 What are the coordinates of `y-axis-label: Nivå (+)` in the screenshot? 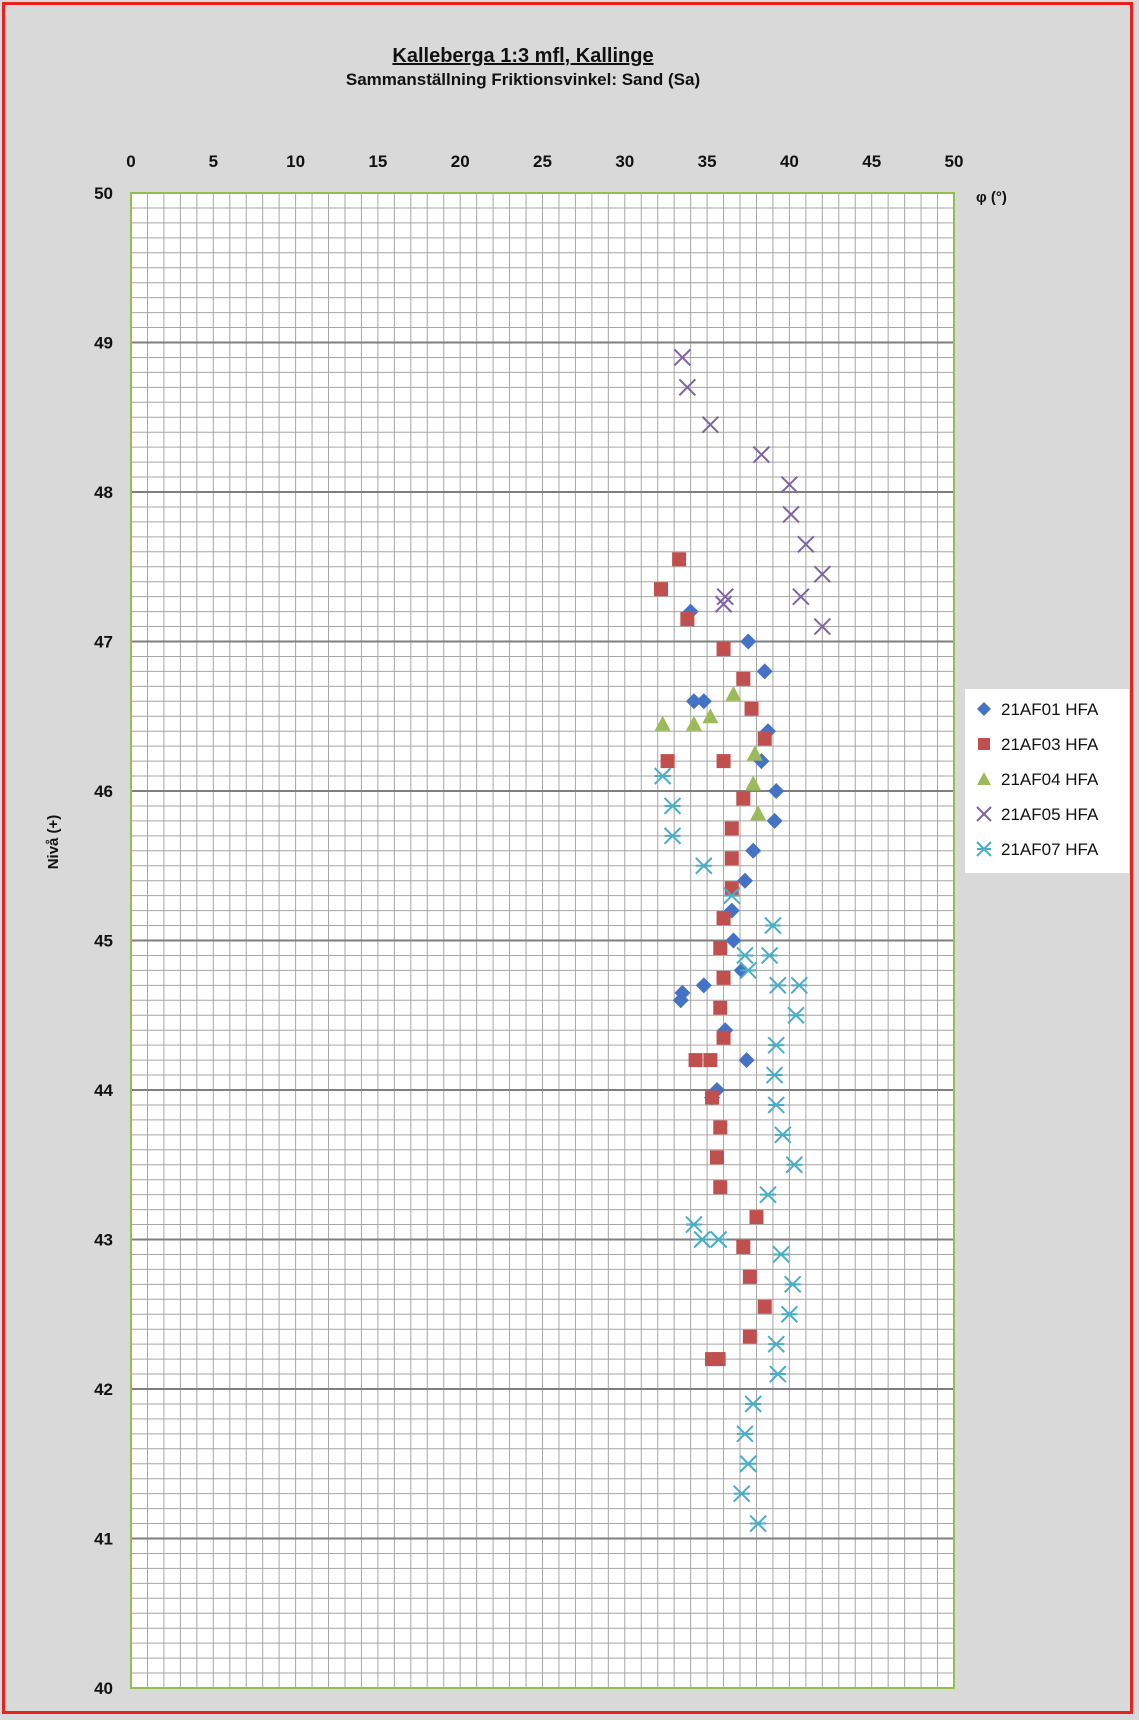 It's located at (53, 842).